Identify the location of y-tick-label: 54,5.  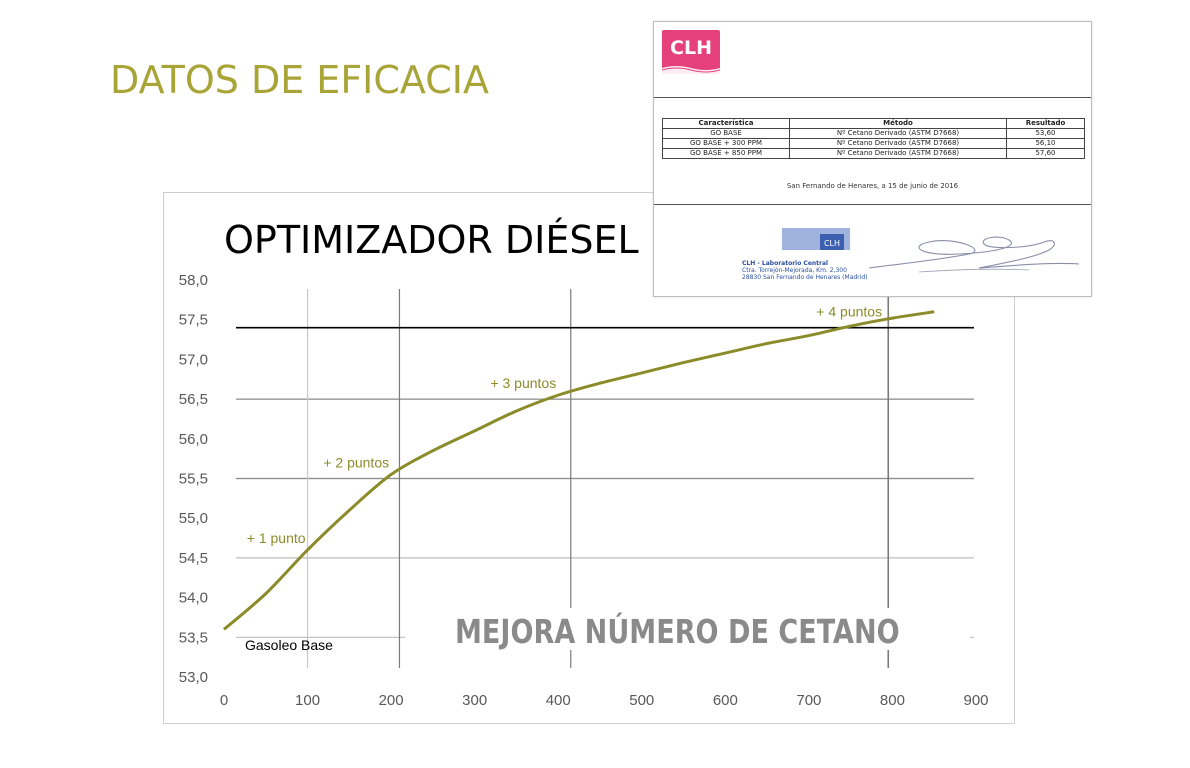
(193, 558).